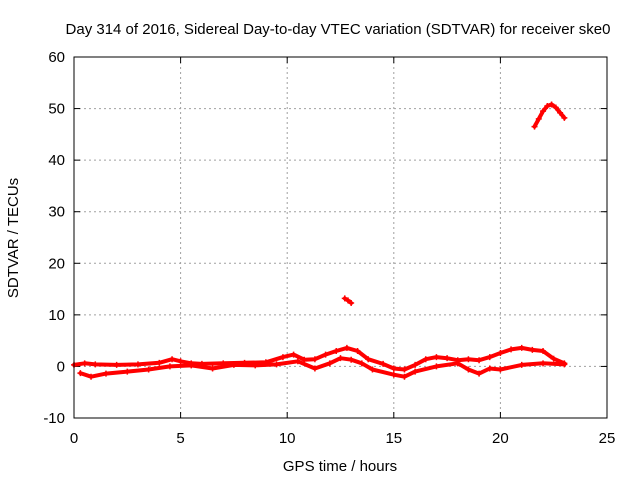  Describe the element at coordinates (607, 438) in the screenshot. I see `x-tick-label: 25` at that location.